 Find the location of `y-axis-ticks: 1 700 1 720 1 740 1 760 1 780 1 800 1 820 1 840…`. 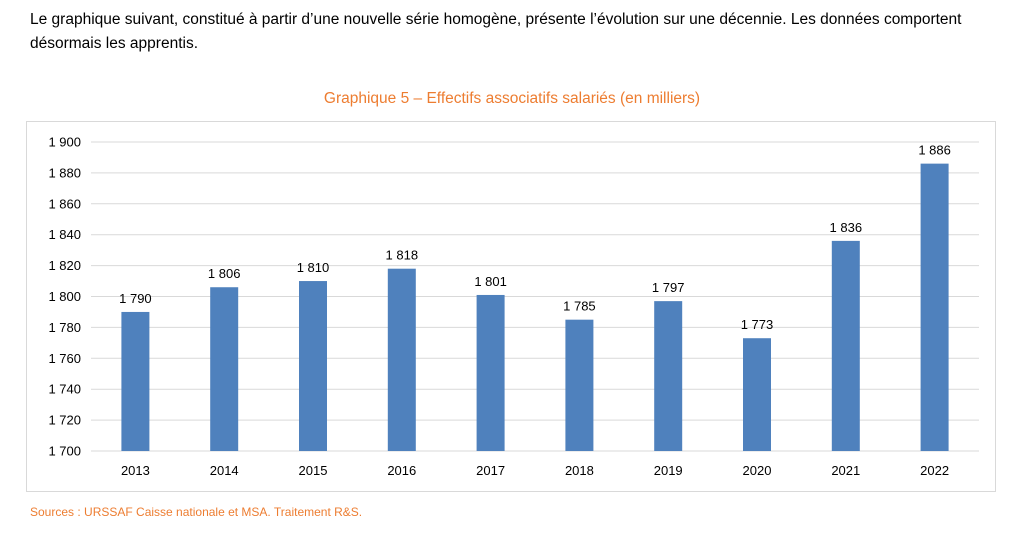

y-axis-ticks: 1 700 1 720 1 740 1 760 1 780 1 800 1 820 1 840… is located at coordinates (64, 297).